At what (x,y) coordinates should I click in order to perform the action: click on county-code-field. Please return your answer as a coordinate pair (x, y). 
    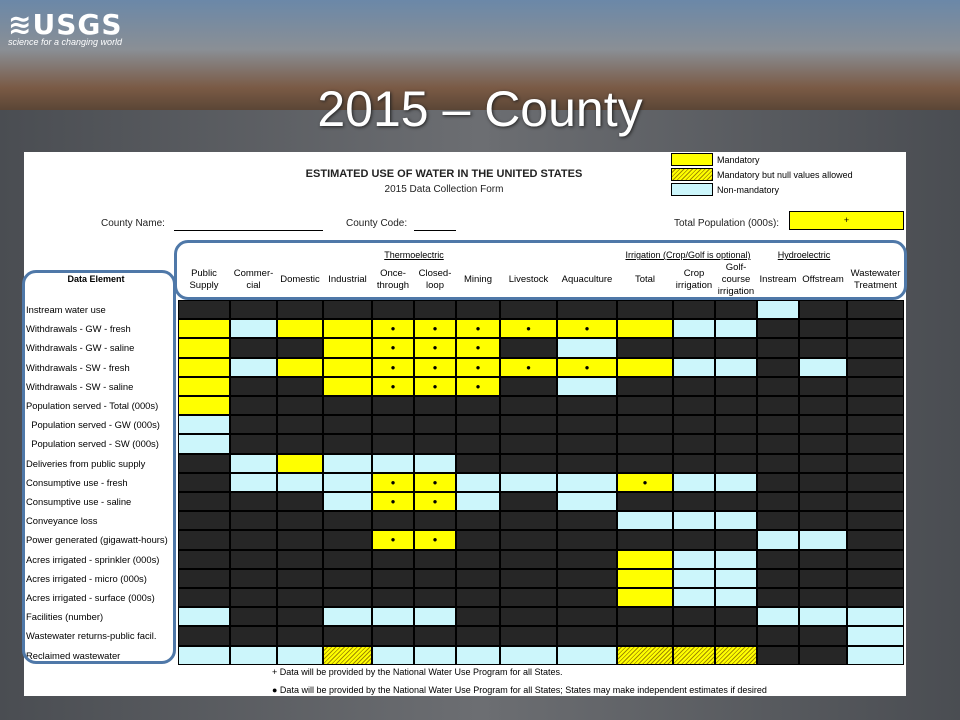
    Looking at the image, I should click on (435, 230).